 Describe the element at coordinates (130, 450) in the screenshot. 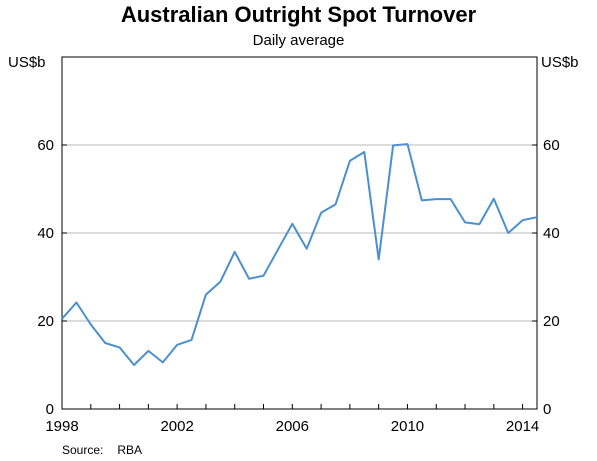

I see `source-value: RBA` at that location.